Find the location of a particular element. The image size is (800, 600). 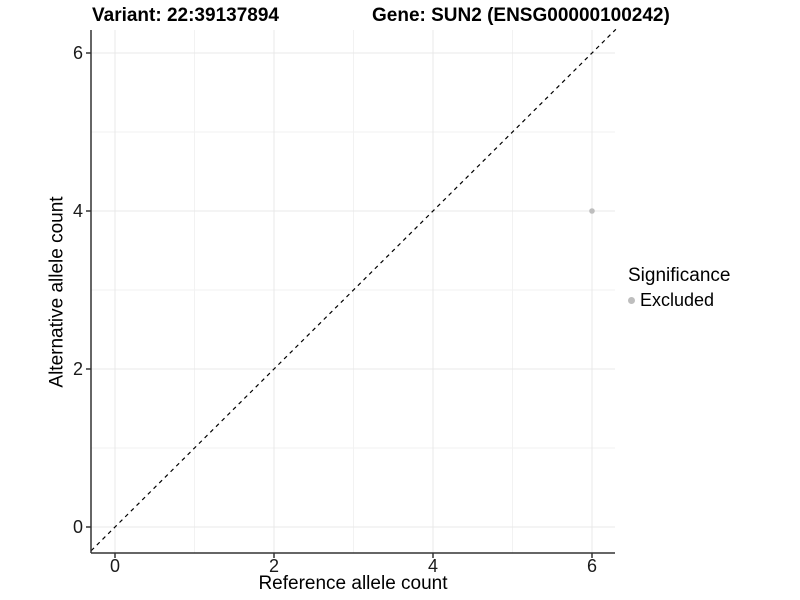

y-tick-label: 6 is located at coordinates (78, 53).